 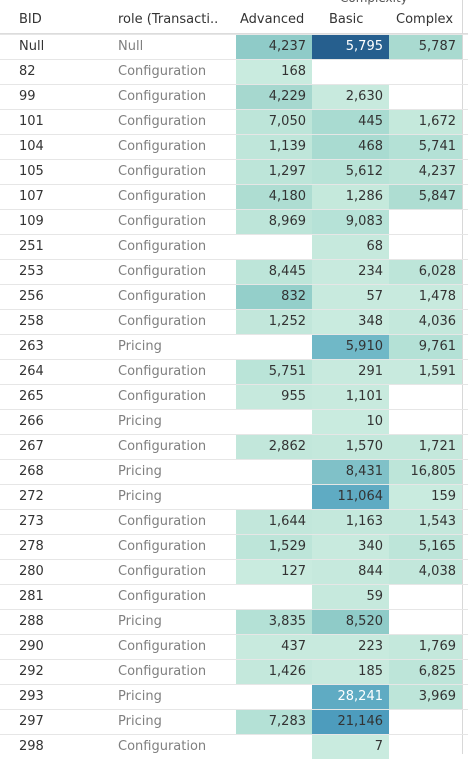 What do you see at coordinates (350, 322) in the screenshot?
I see `heatmap-cell-basic: 348` at bounding box center [350, 322].